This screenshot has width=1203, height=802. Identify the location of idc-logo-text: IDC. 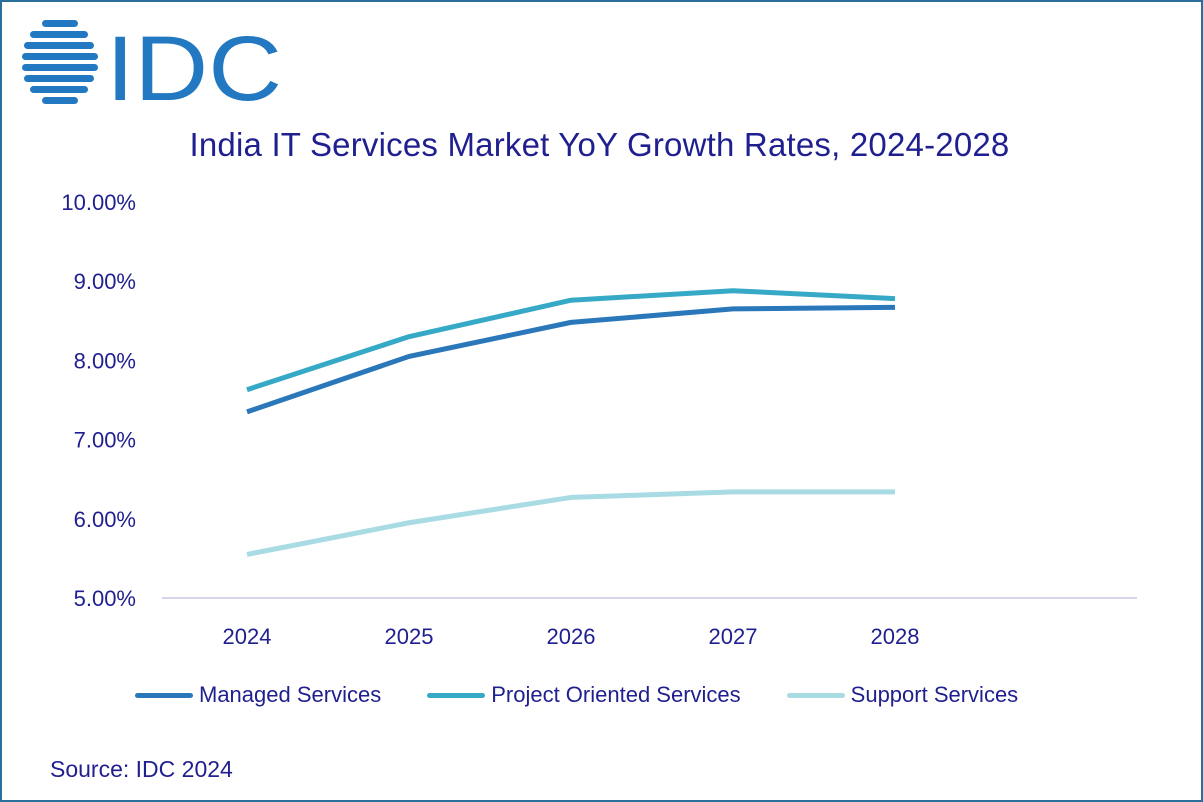
(194, 62).